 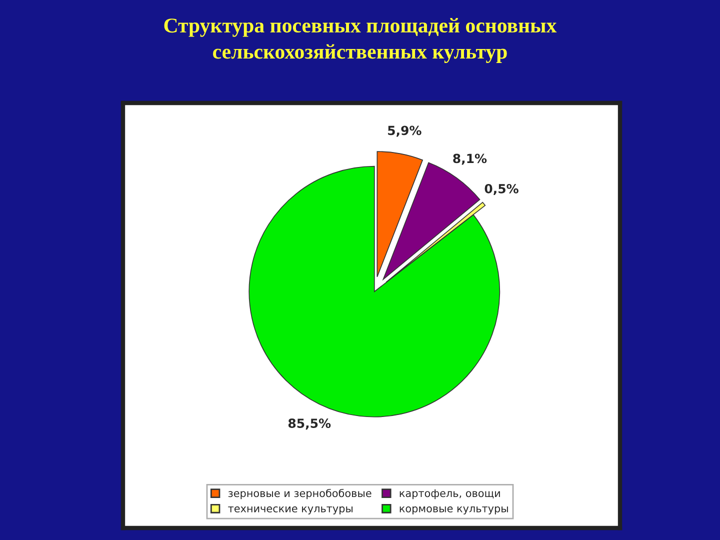 I want to click on data-label: 5,9%, so click(x=405, y=131).